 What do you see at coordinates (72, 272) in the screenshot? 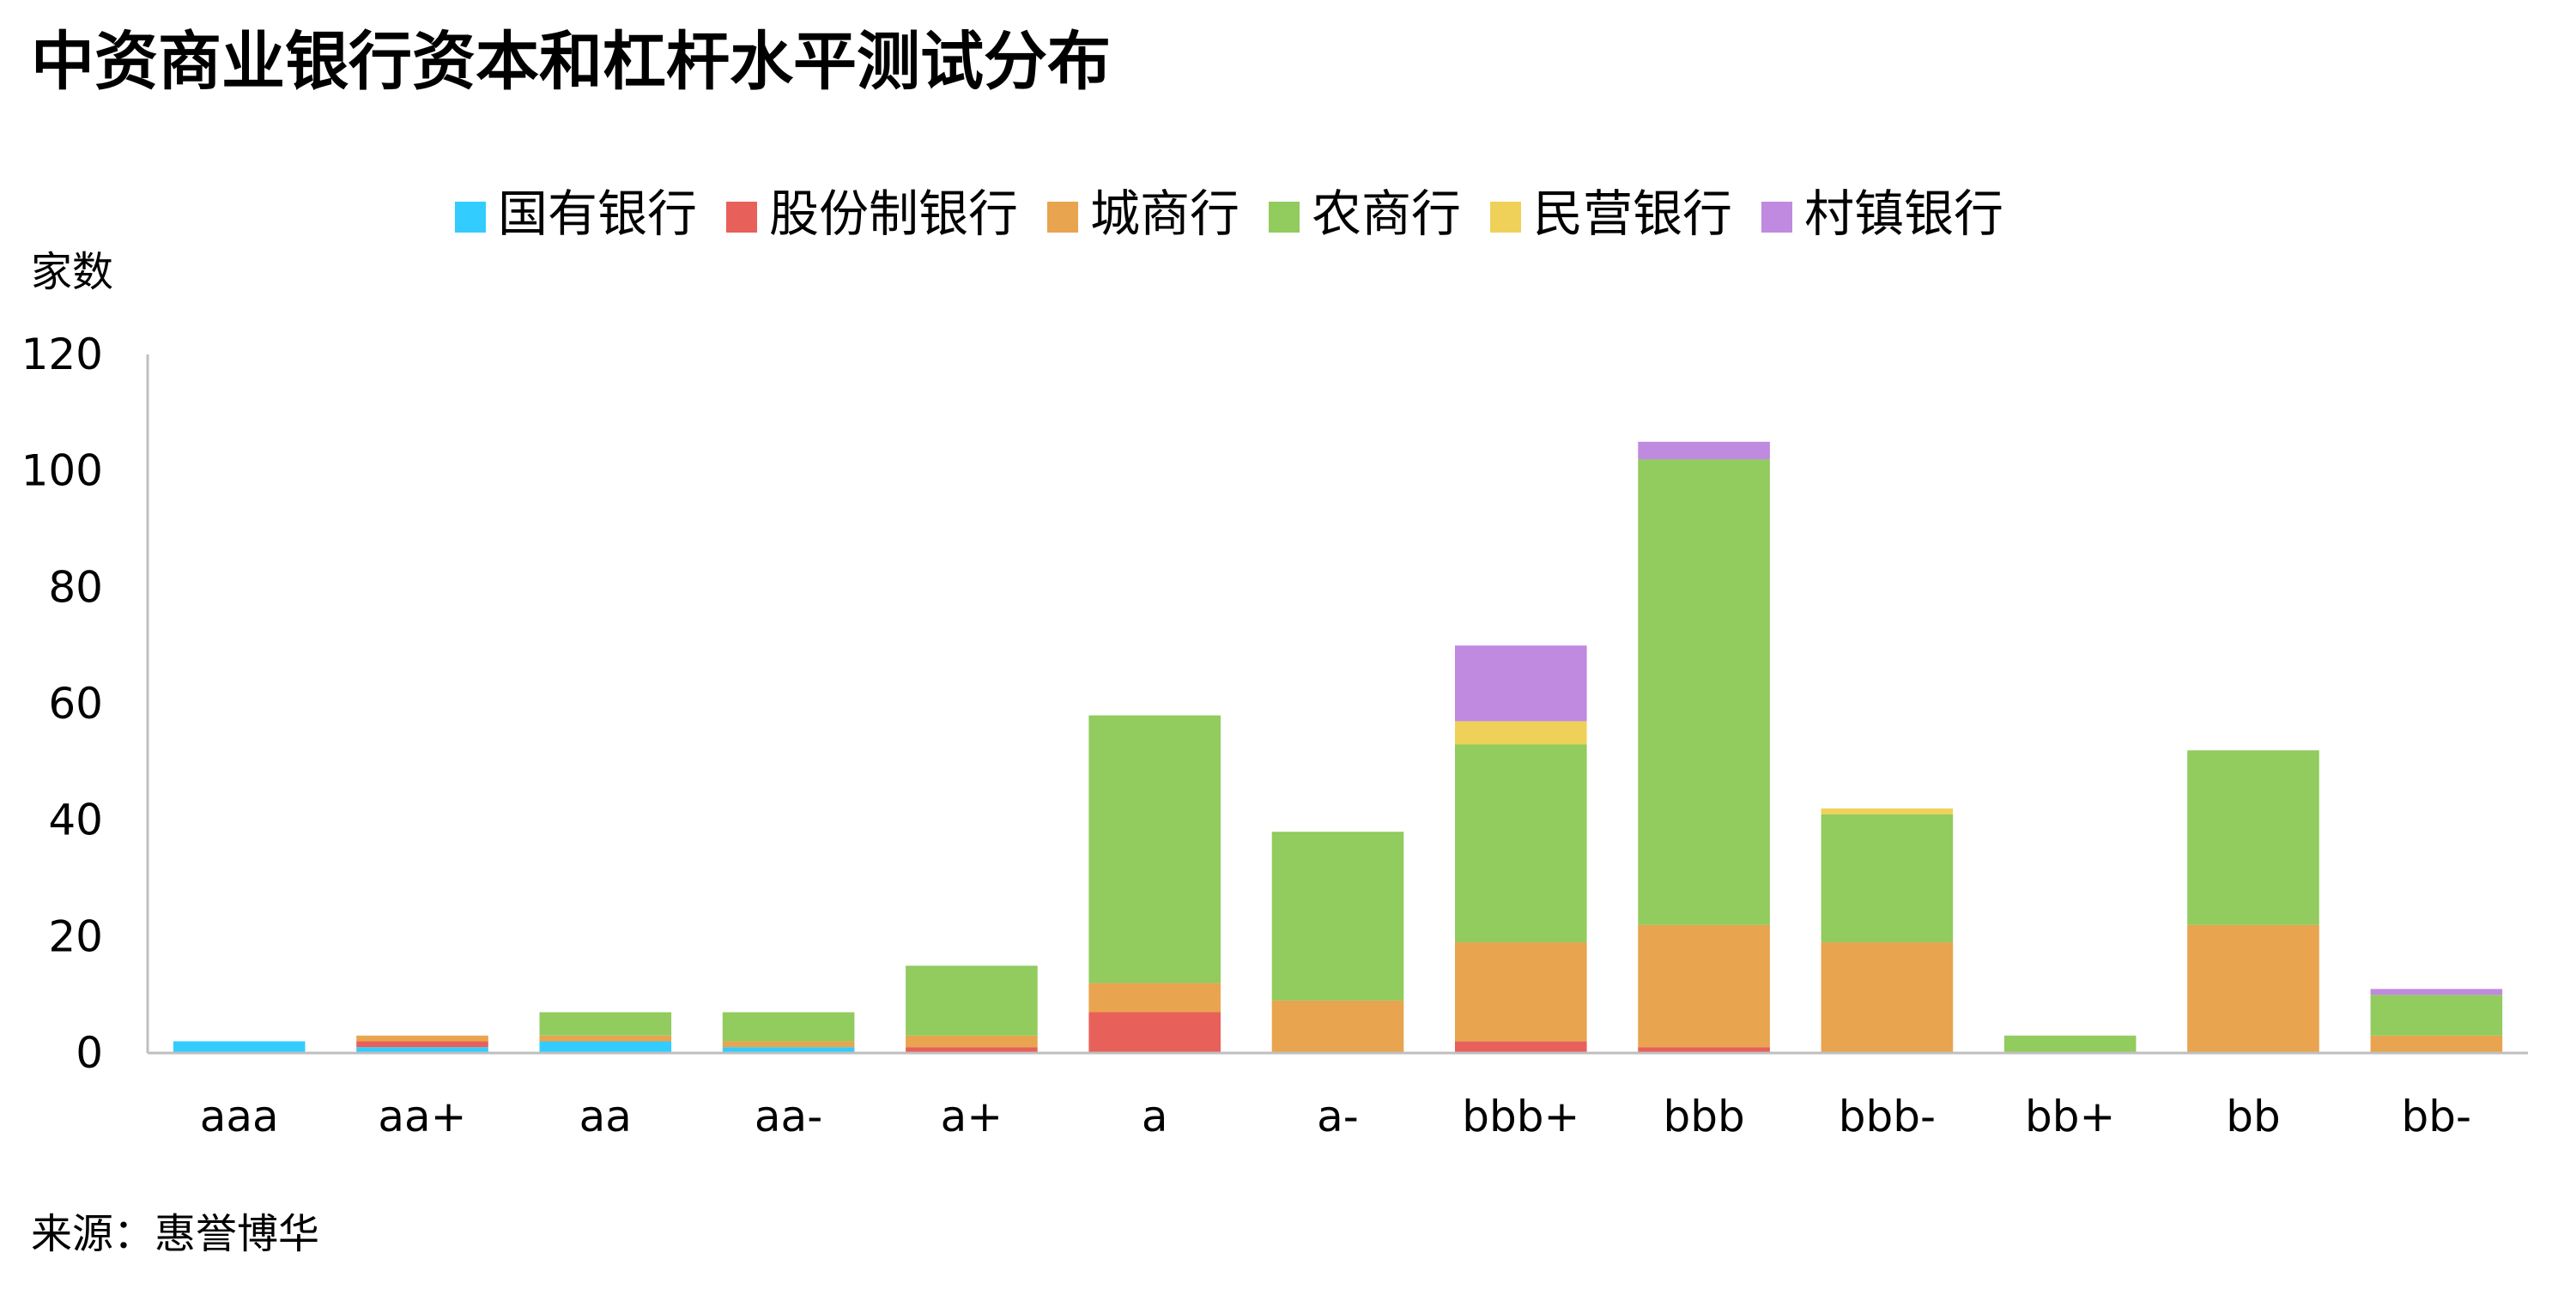
I see `y-axis-label: 家数` at bounding box center [72, 272].